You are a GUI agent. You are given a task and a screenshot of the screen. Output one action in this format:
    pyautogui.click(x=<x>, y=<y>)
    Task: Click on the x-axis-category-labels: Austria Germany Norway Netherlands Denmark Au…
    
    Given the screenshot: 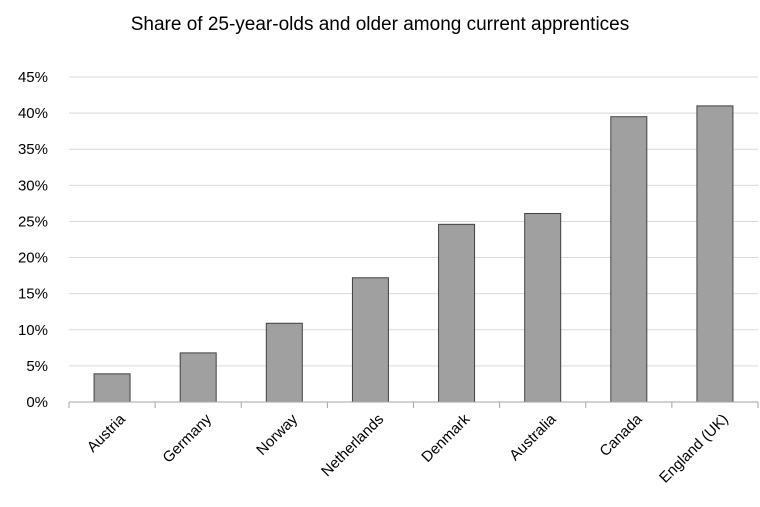 What is the action you would take?
    pyautogui.click(x=408, y=448)
    